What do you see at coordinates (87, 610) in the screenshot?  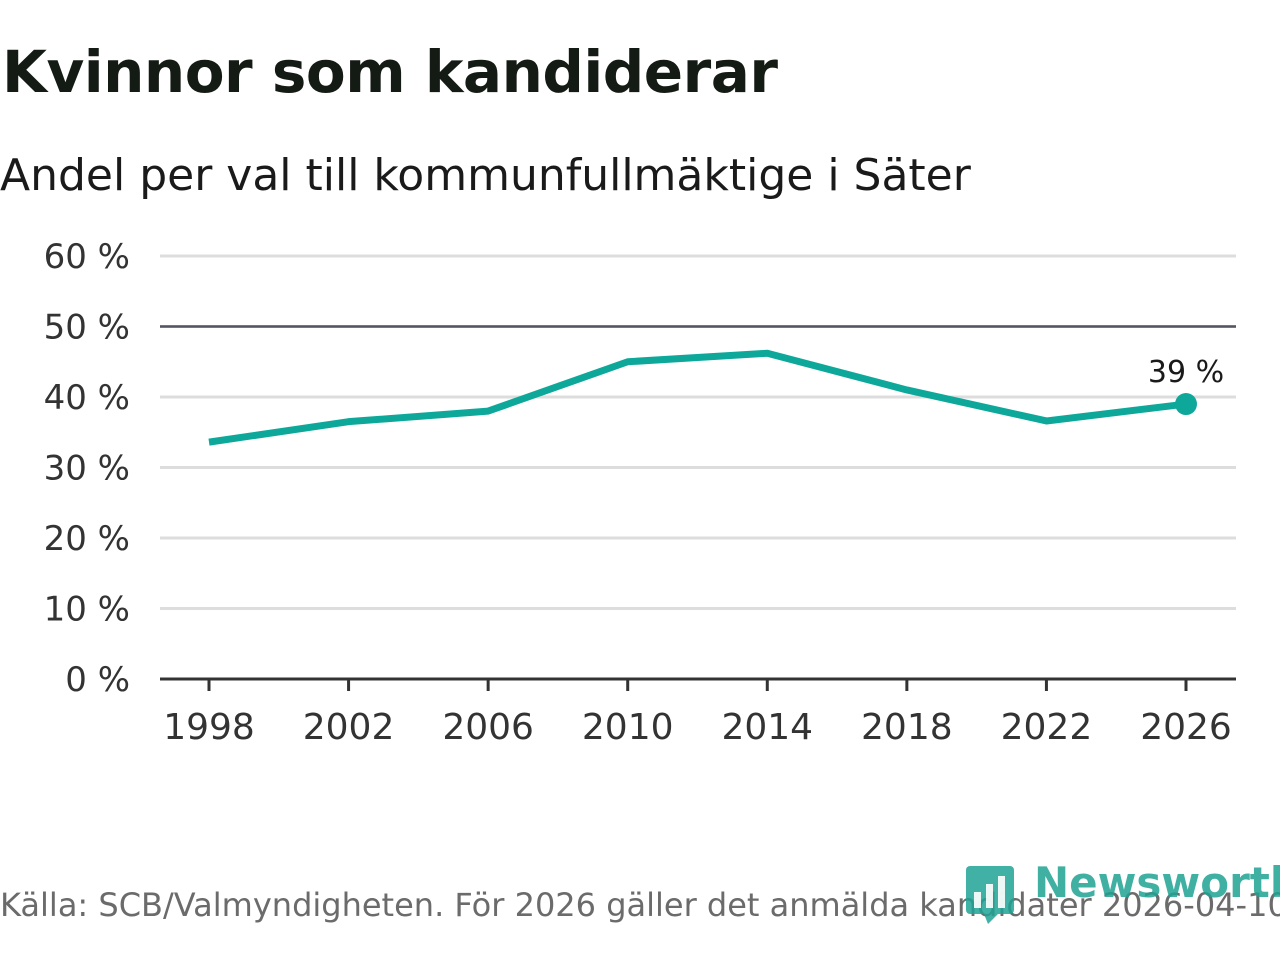 I see `y-tick-label: 10 %` at bounding box center [87, 610].